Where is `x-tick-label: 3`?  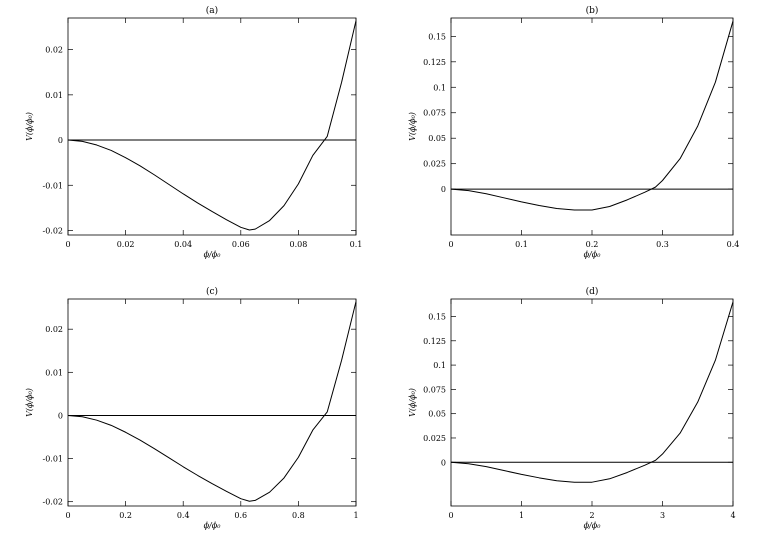 x-tick-label: 3 is located at coordinates (662, 515).